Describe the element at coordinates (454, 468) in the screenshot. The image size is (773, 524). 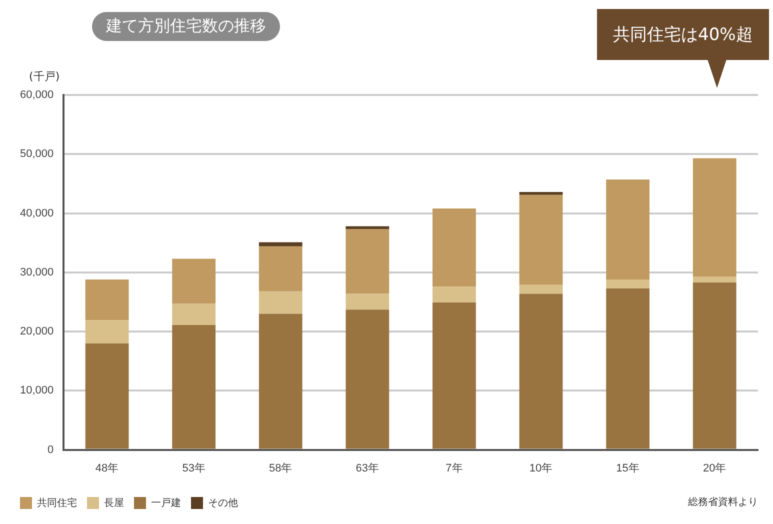
I see `x-tick-label: 7年` at that location.